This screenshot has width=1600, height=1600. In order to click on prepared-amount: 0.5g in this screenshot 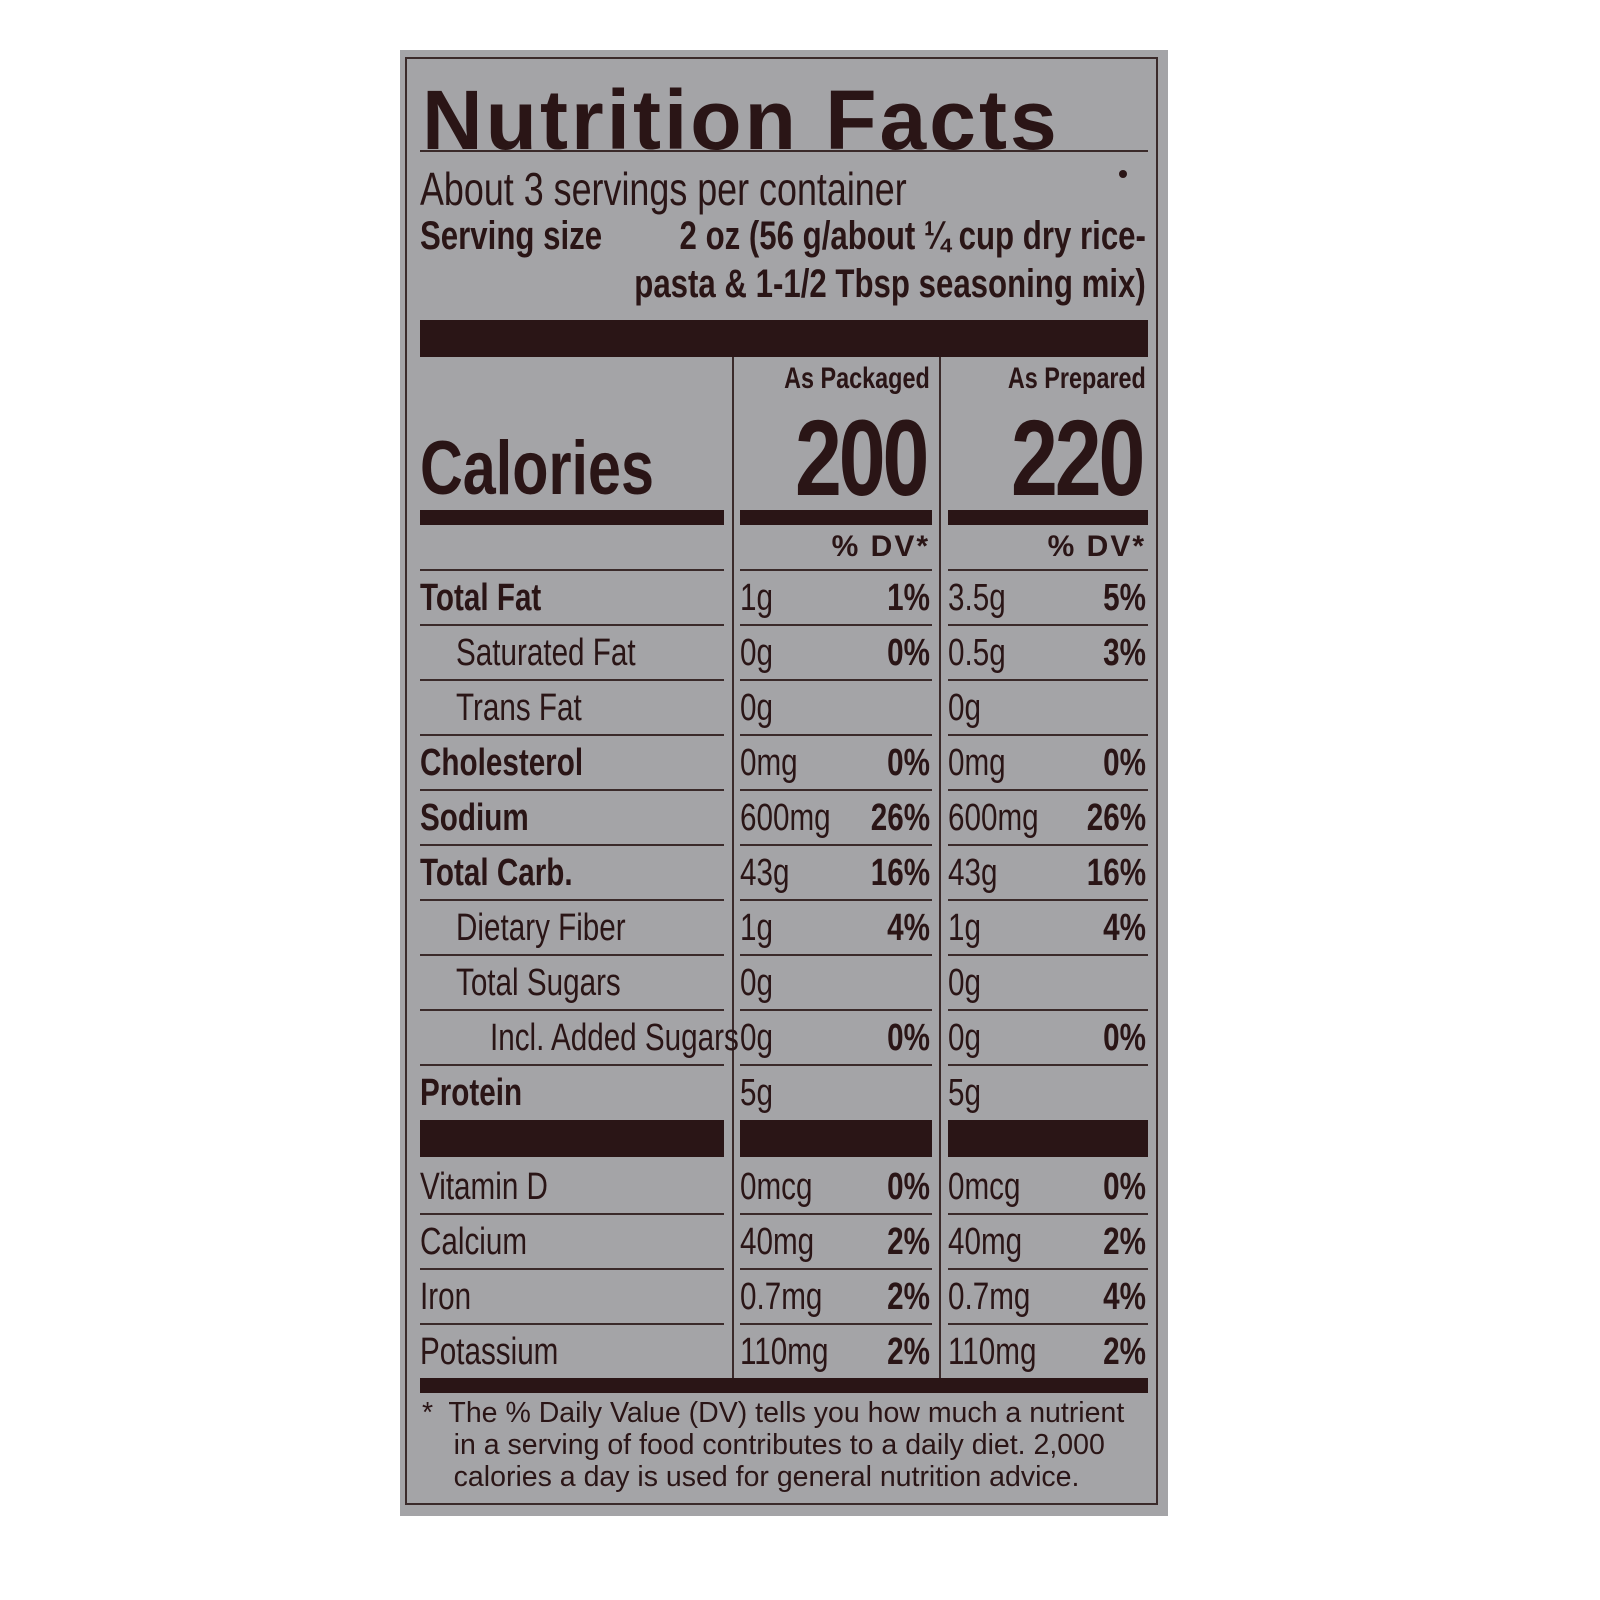, I will do `click(985, 653)`.